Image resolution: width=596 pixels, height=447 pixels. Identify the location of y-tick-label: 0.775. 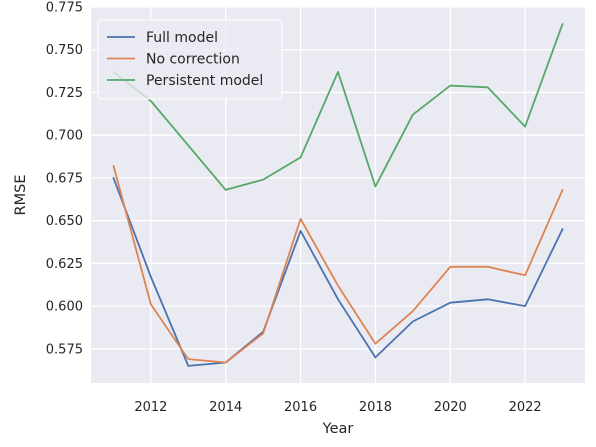
(64, 8).